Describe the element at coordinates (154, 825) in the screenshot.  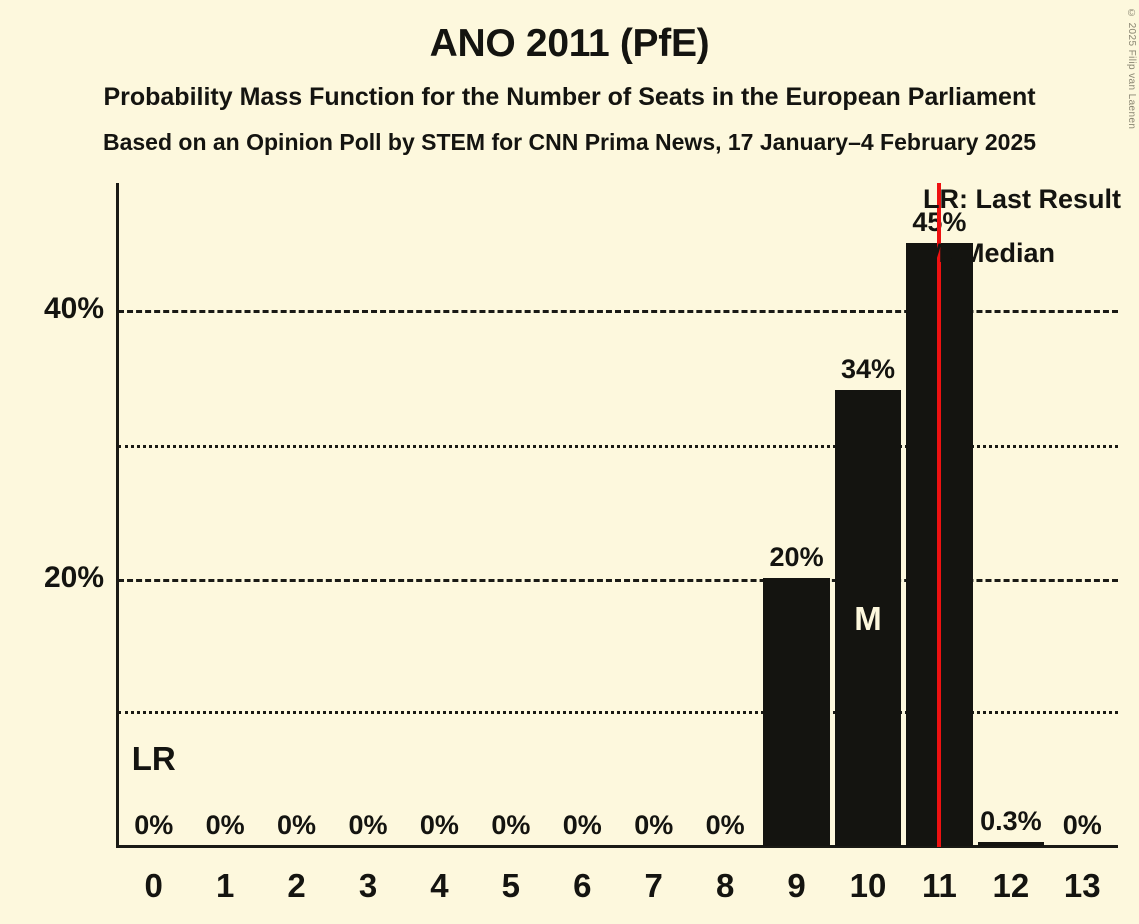
I see `bar-value-0: 0%` at that location.